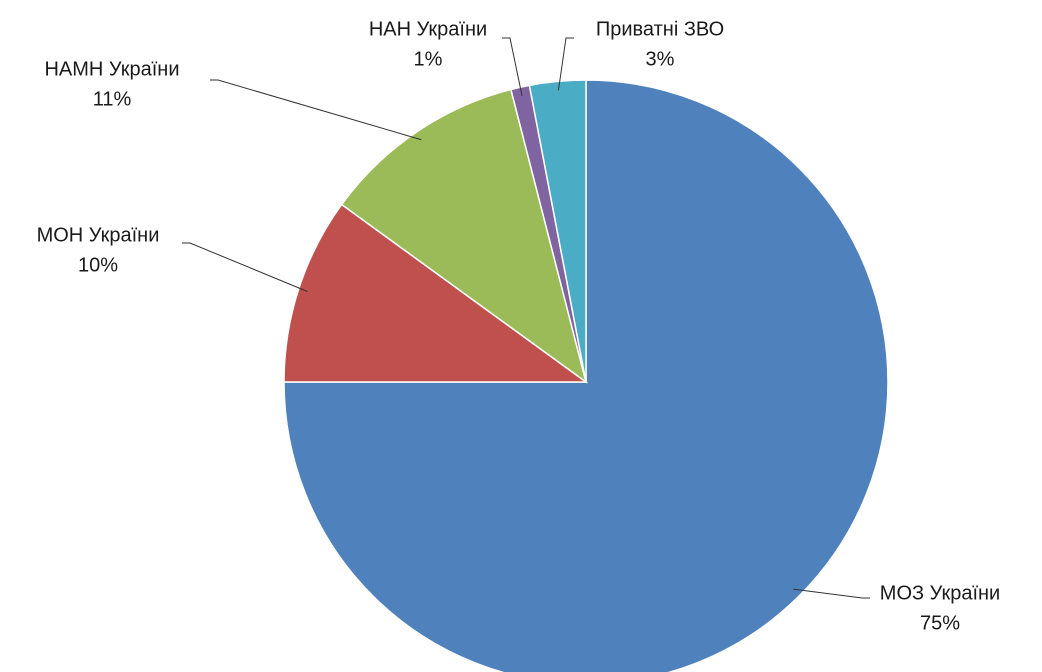 This screenshot has height=672, width=1042. What do you see at coordinates (660, 59) in the screenshot?
I see `value-label: 3%` at bounding box center [660, 59].